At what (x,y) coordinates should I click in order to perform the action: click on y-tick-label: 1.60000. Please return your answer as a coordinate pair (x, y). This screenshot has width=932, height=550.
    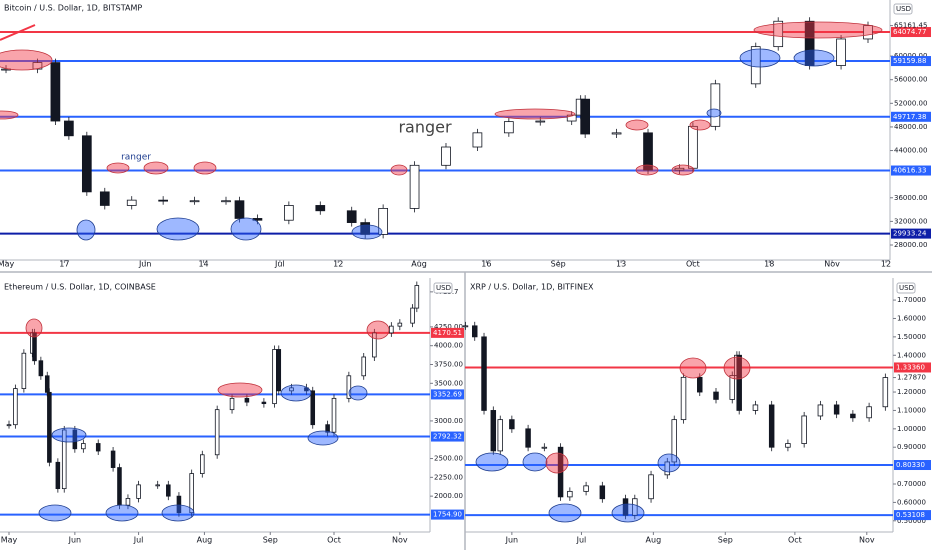
    Looking at the image, I should click on (911, 318).